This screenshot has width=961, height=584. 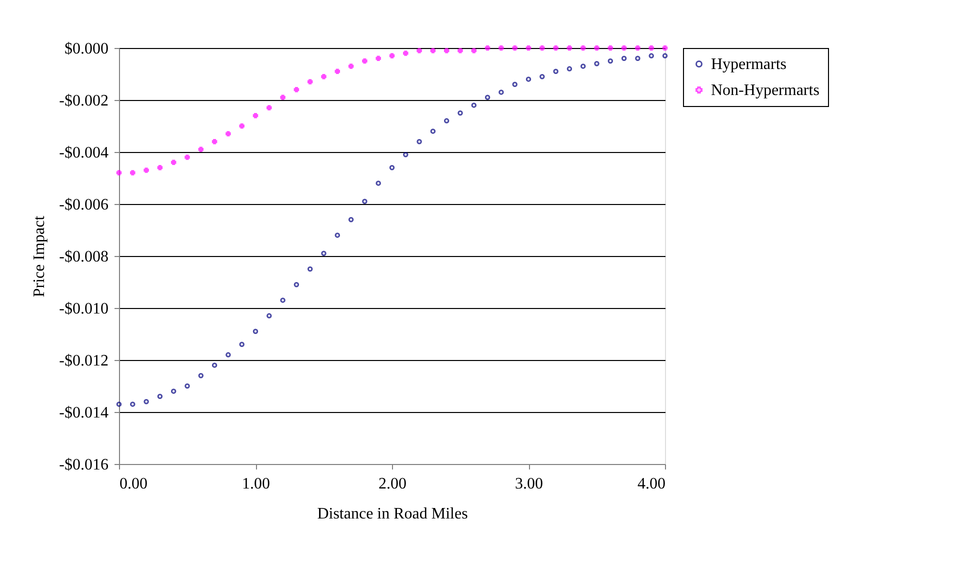 I want to click on legend-label: Hypermarts, so click(x=749, y=64).